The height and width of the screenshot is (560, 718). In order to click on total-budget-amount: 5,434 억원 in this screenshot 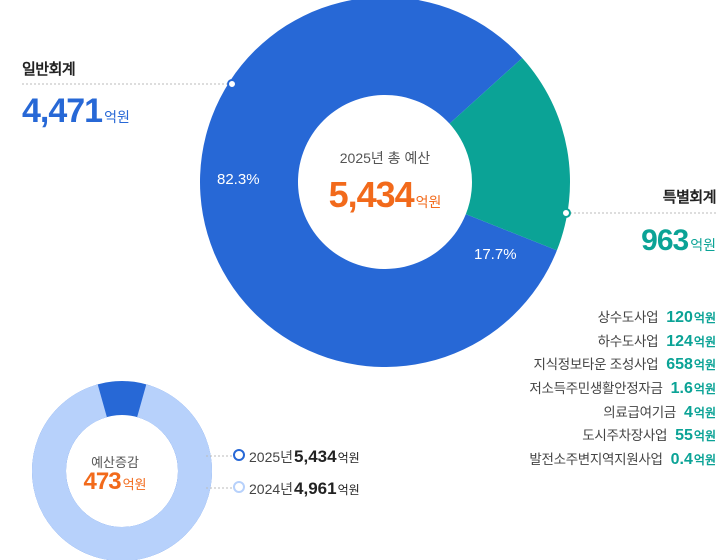, I will do `click(385, 195)`.